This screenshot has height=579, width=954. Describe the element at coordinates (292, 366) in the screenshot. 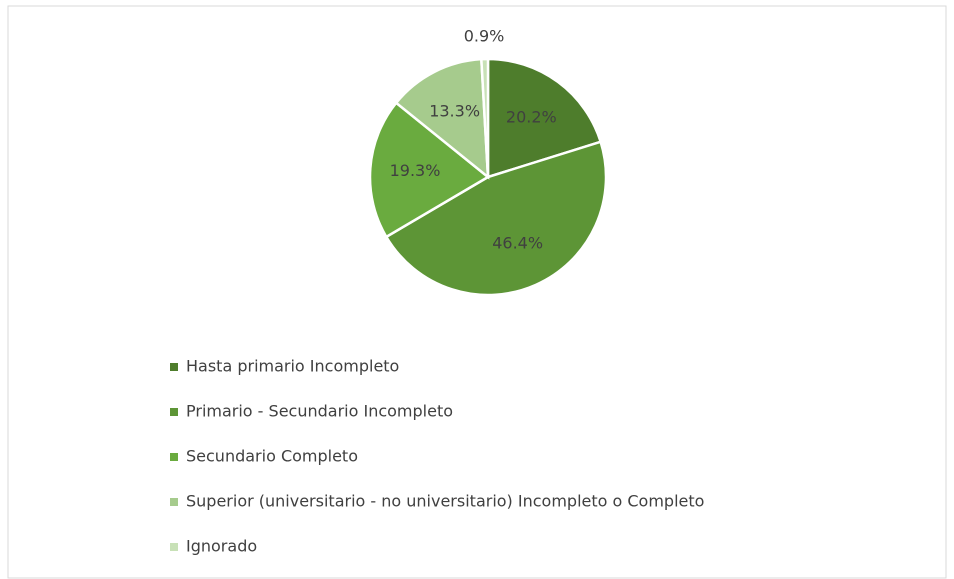

I see `legend-label: Hasta primario Incompleto` at that location.